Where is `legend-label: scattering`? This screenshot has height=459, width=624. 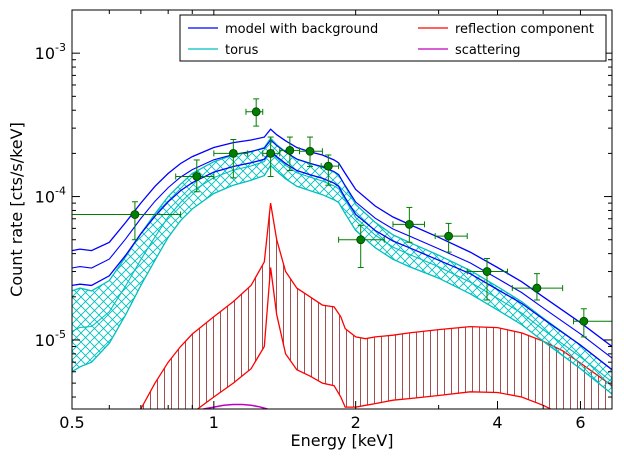
legend-label: scattering is located at coordinates (488, 50).